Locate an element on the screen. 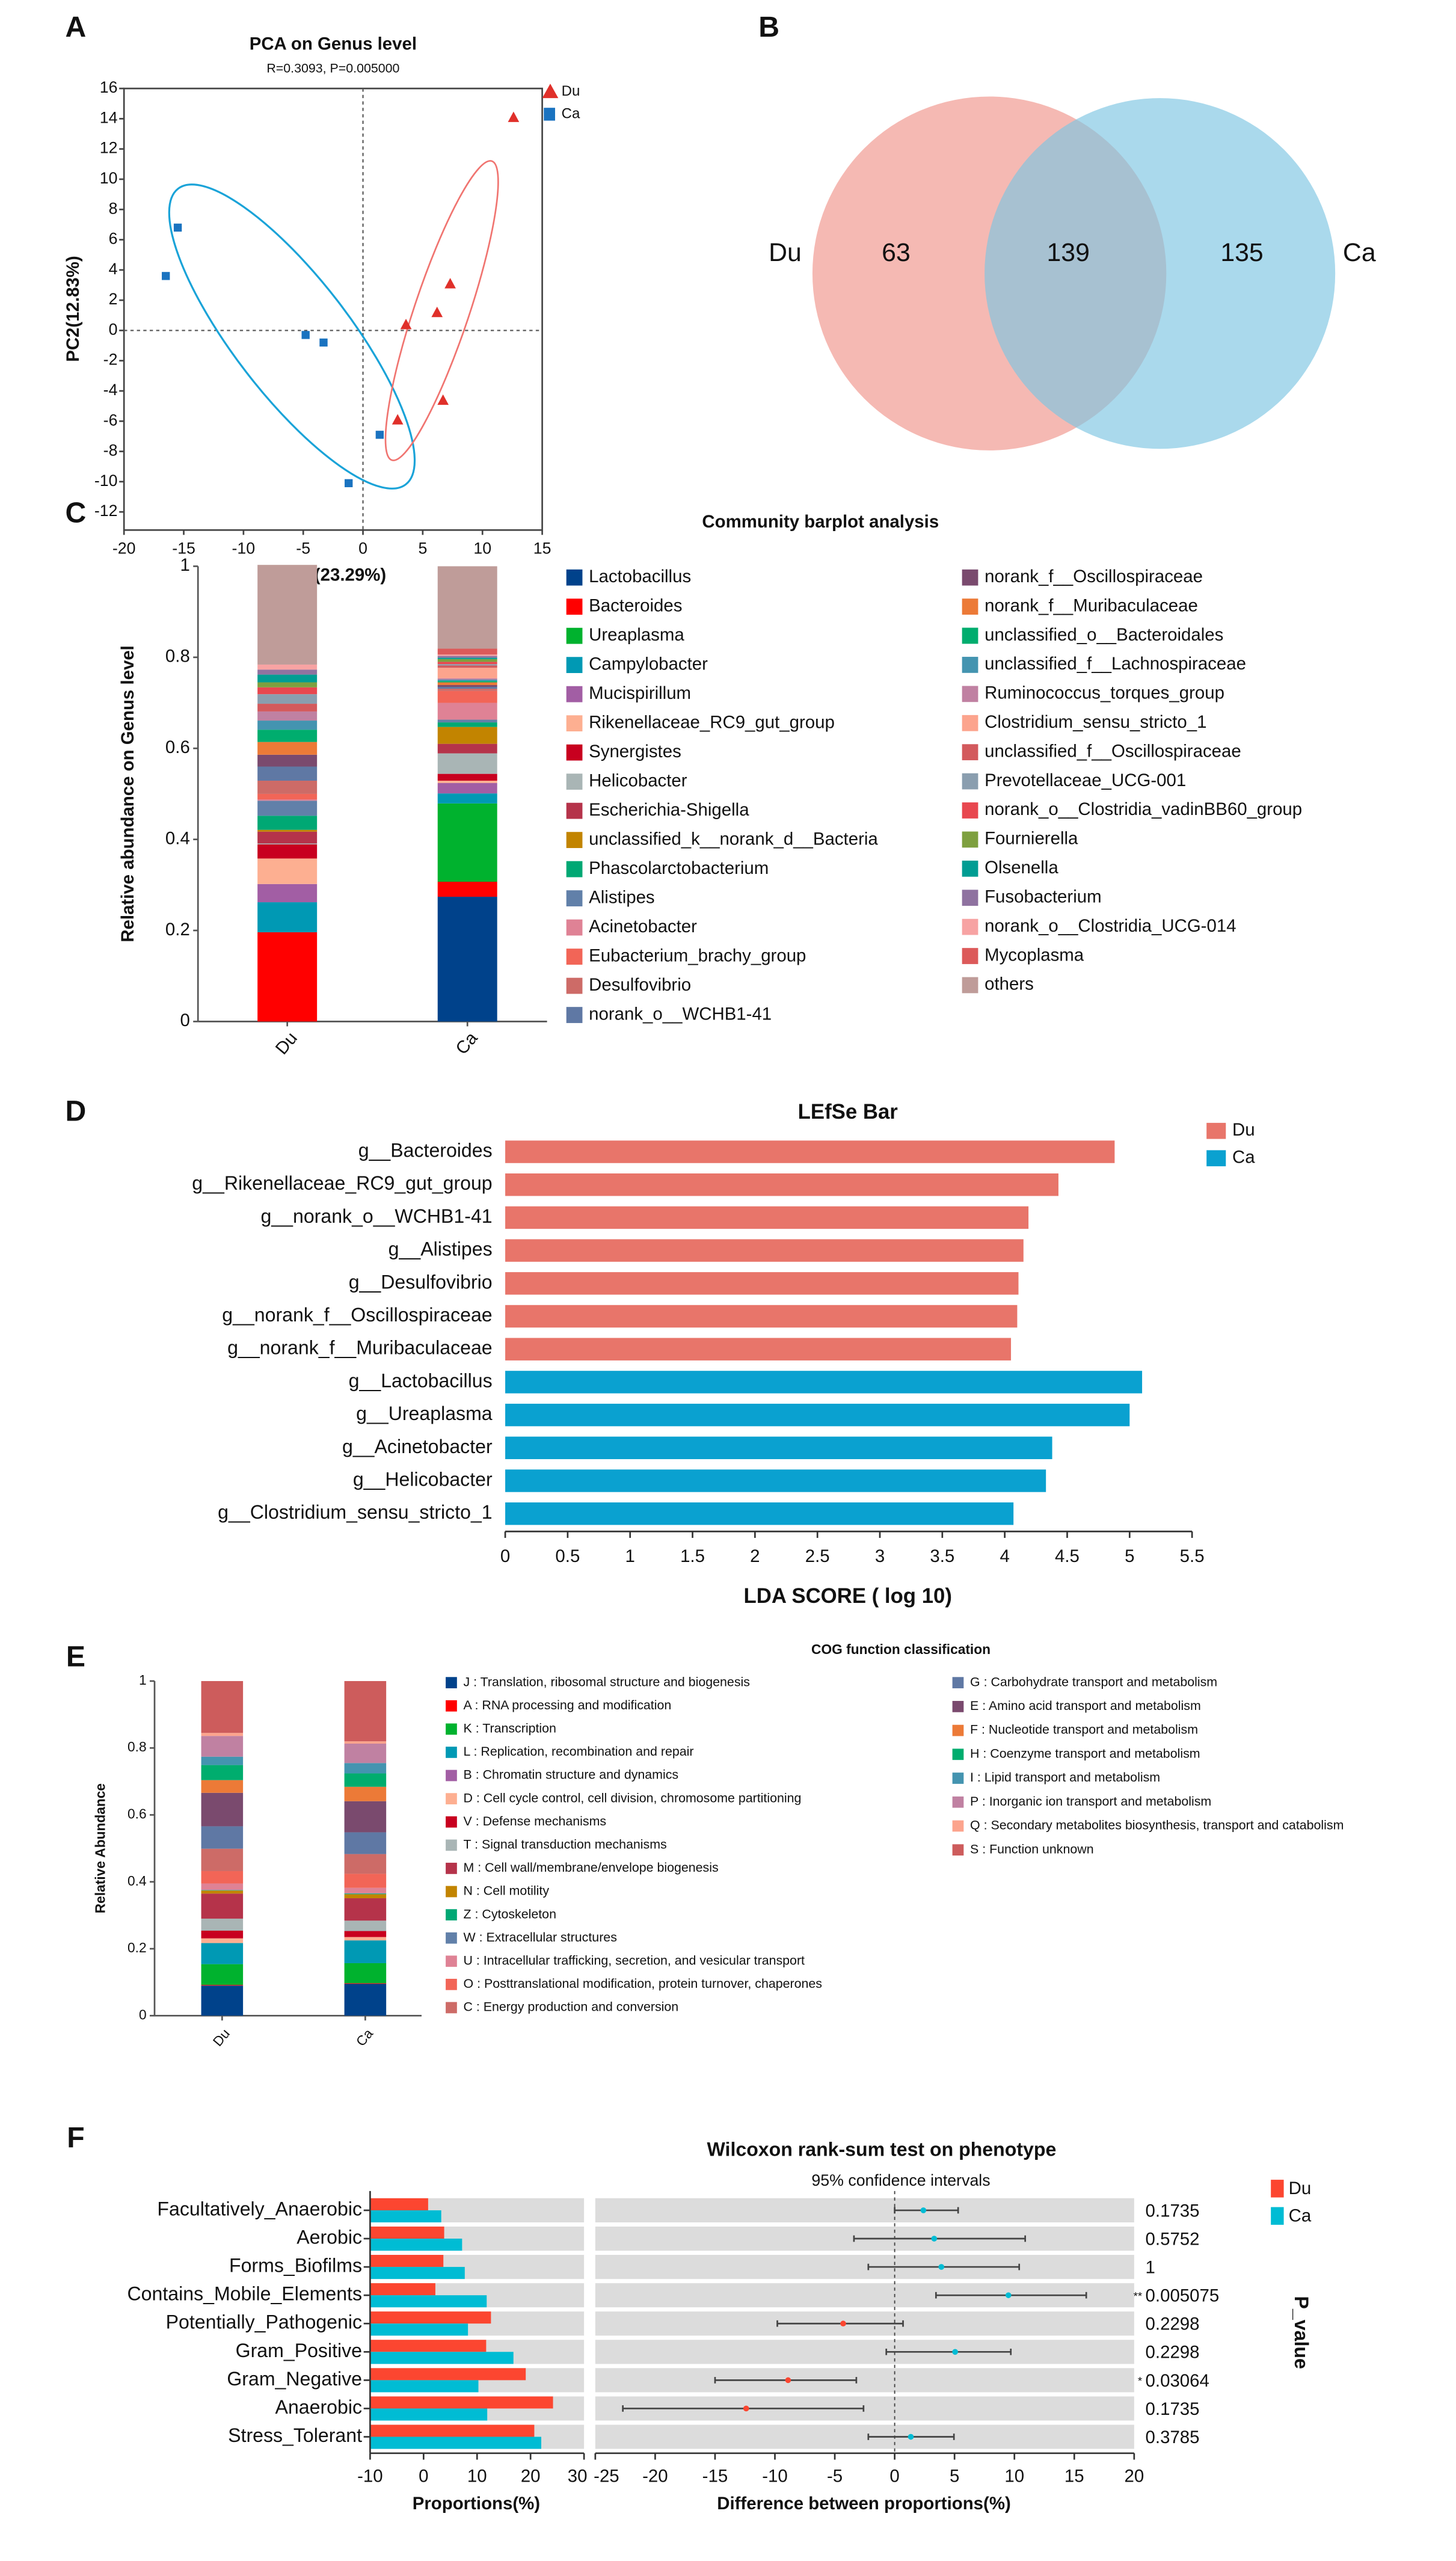  x-tick-label: Ca is located at coordinates (467, 1043).